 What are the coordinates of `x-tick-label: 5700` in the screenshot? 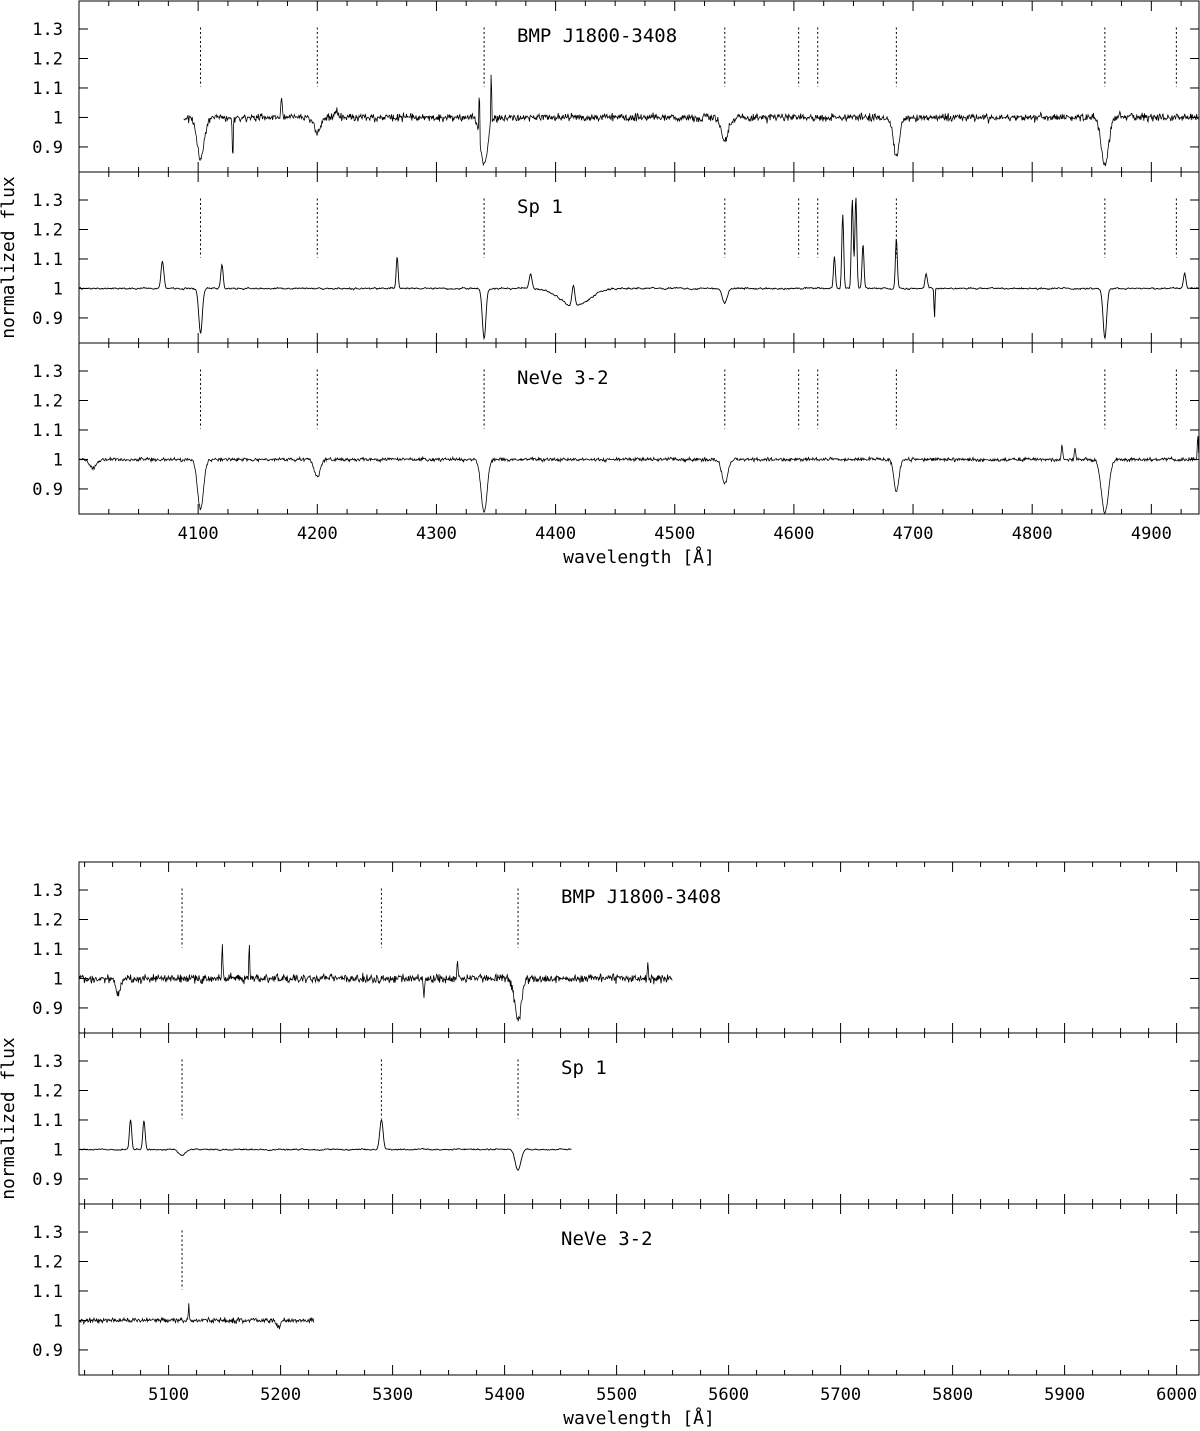 It's located at (840, 1395).